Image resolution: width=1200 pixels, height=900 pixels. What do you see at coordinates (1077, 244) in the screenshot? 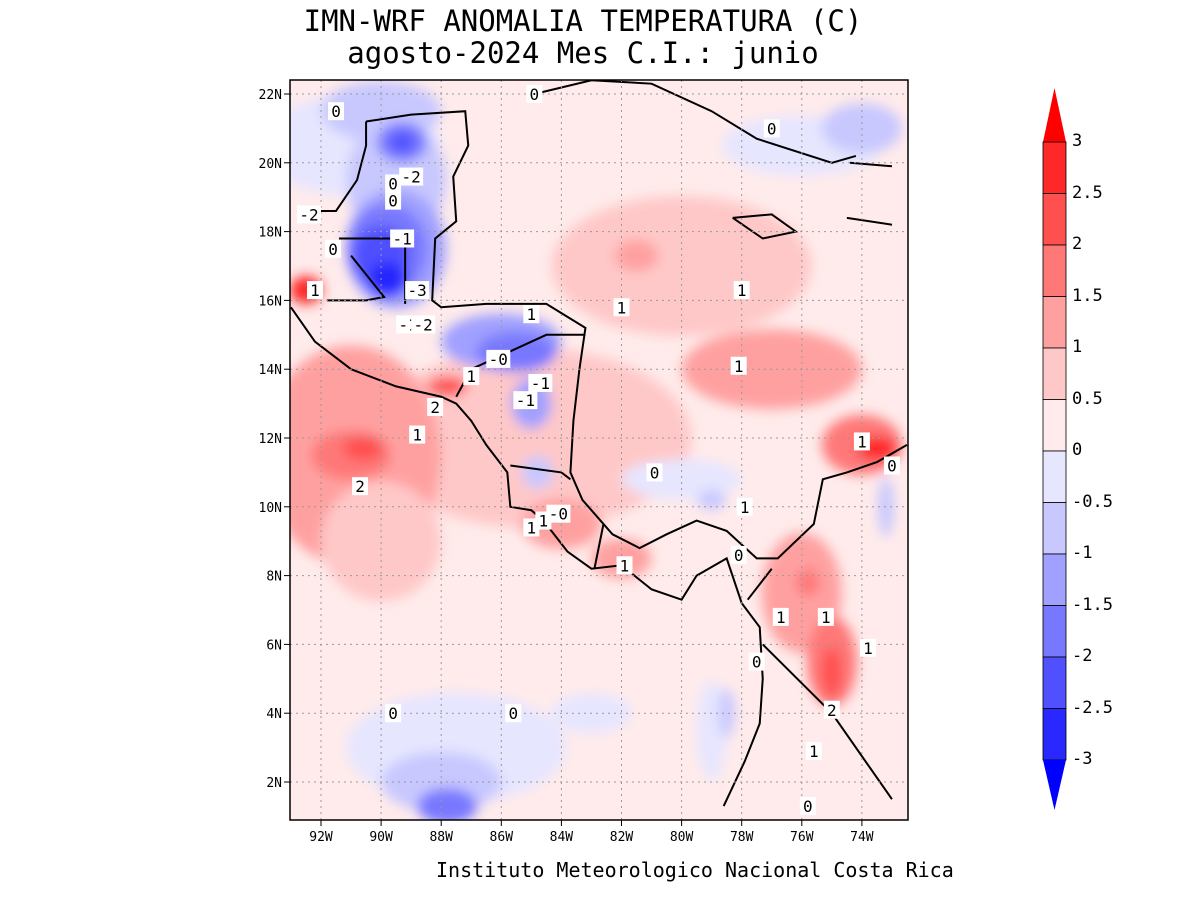
I see `colorbar-label: 2` at bounding box center [1077, 244].